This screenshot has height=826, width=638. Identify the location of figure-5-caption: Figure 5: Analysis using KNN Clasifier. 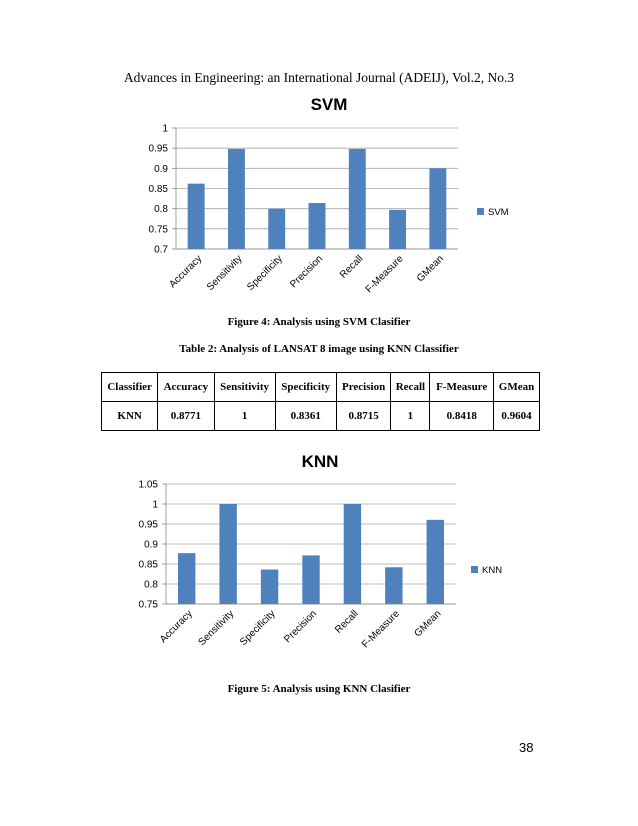
(319, 689).